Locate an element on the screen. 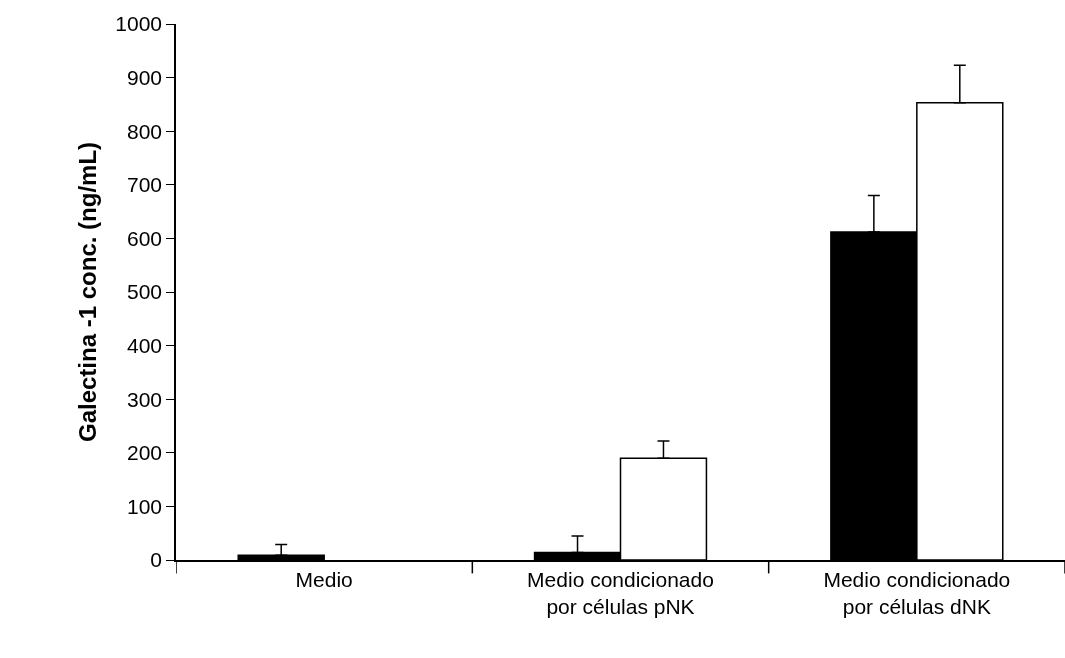  y-tick-label: 100 is located at coordinates (145, 506).